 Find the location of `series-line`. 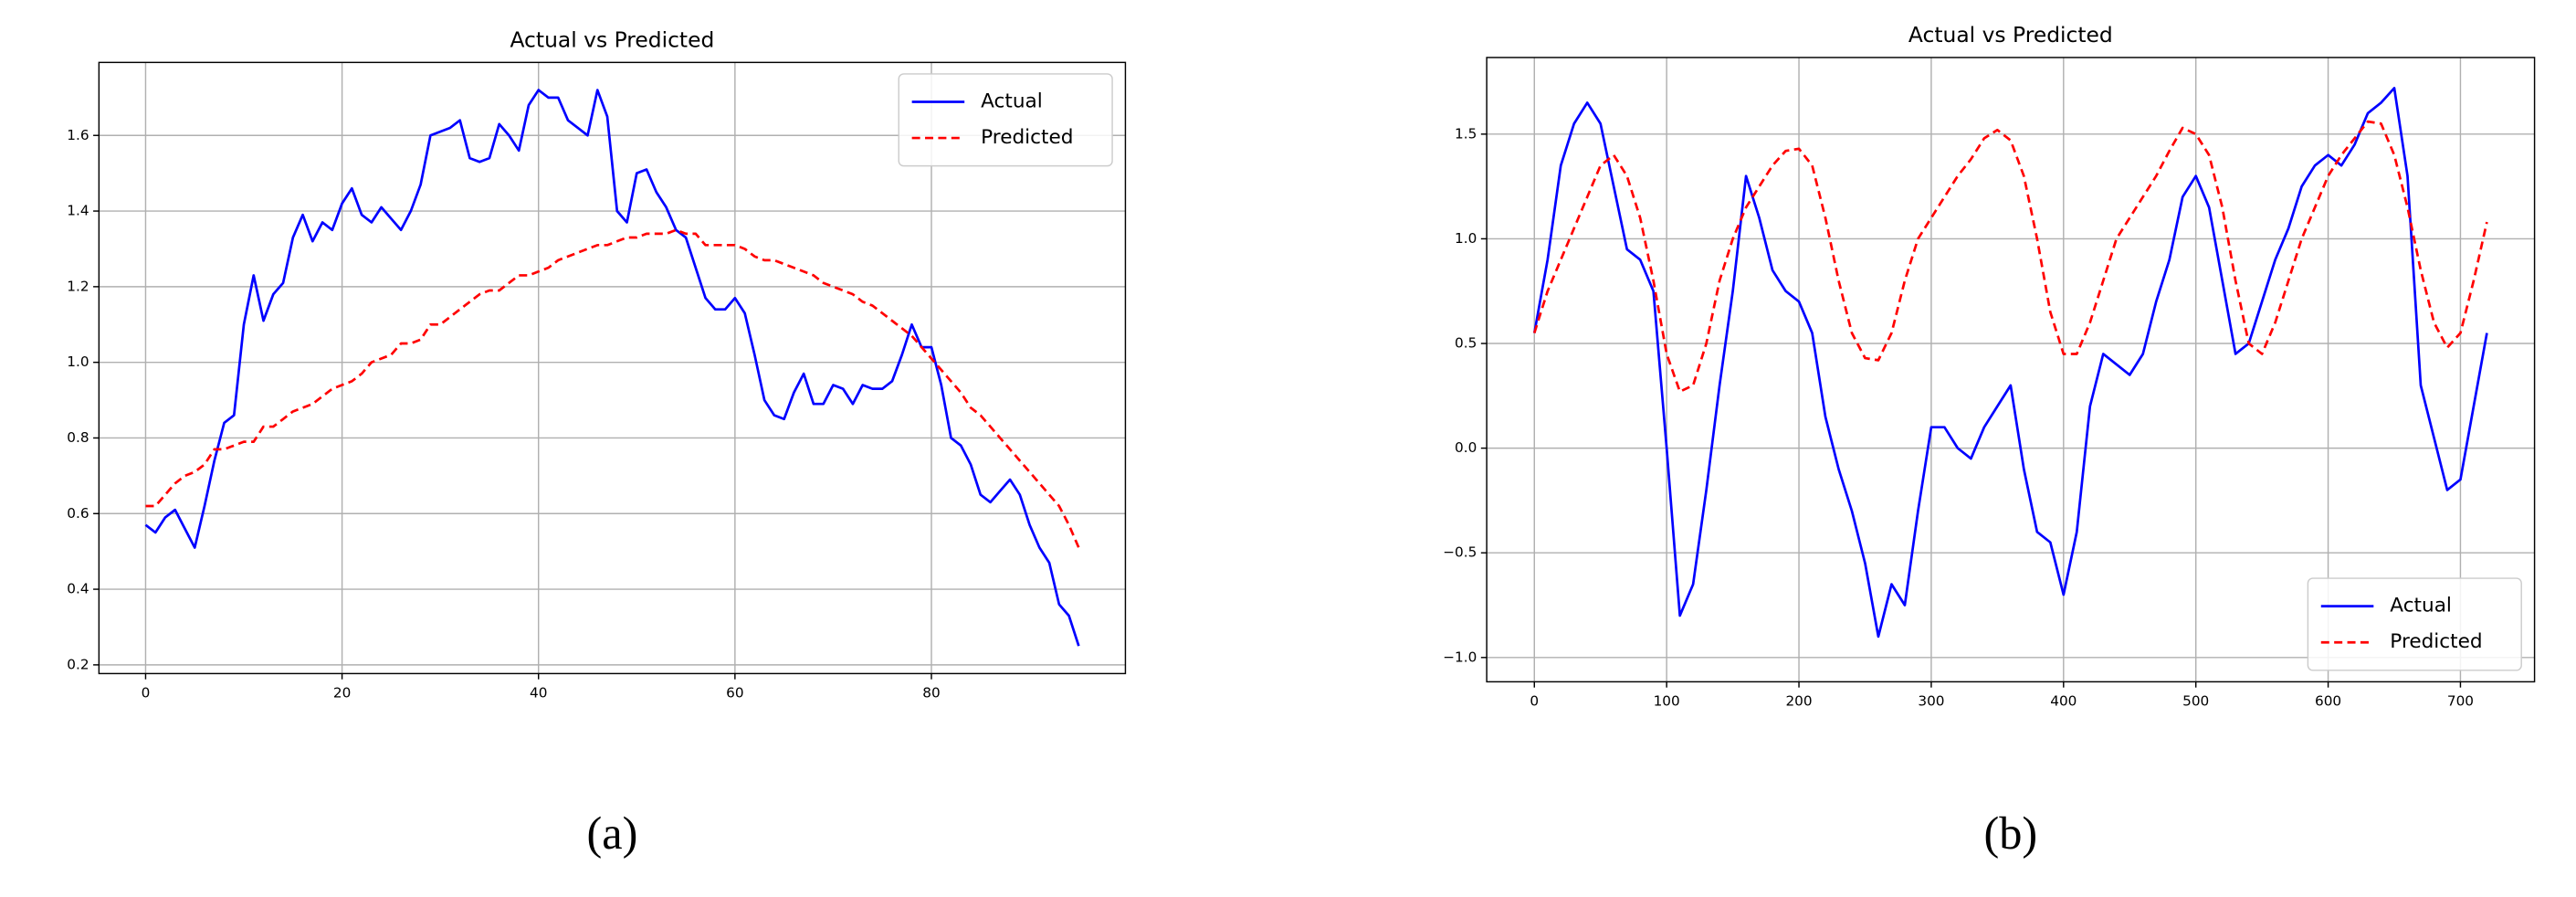

series-line is located at coordinates (612, 388).